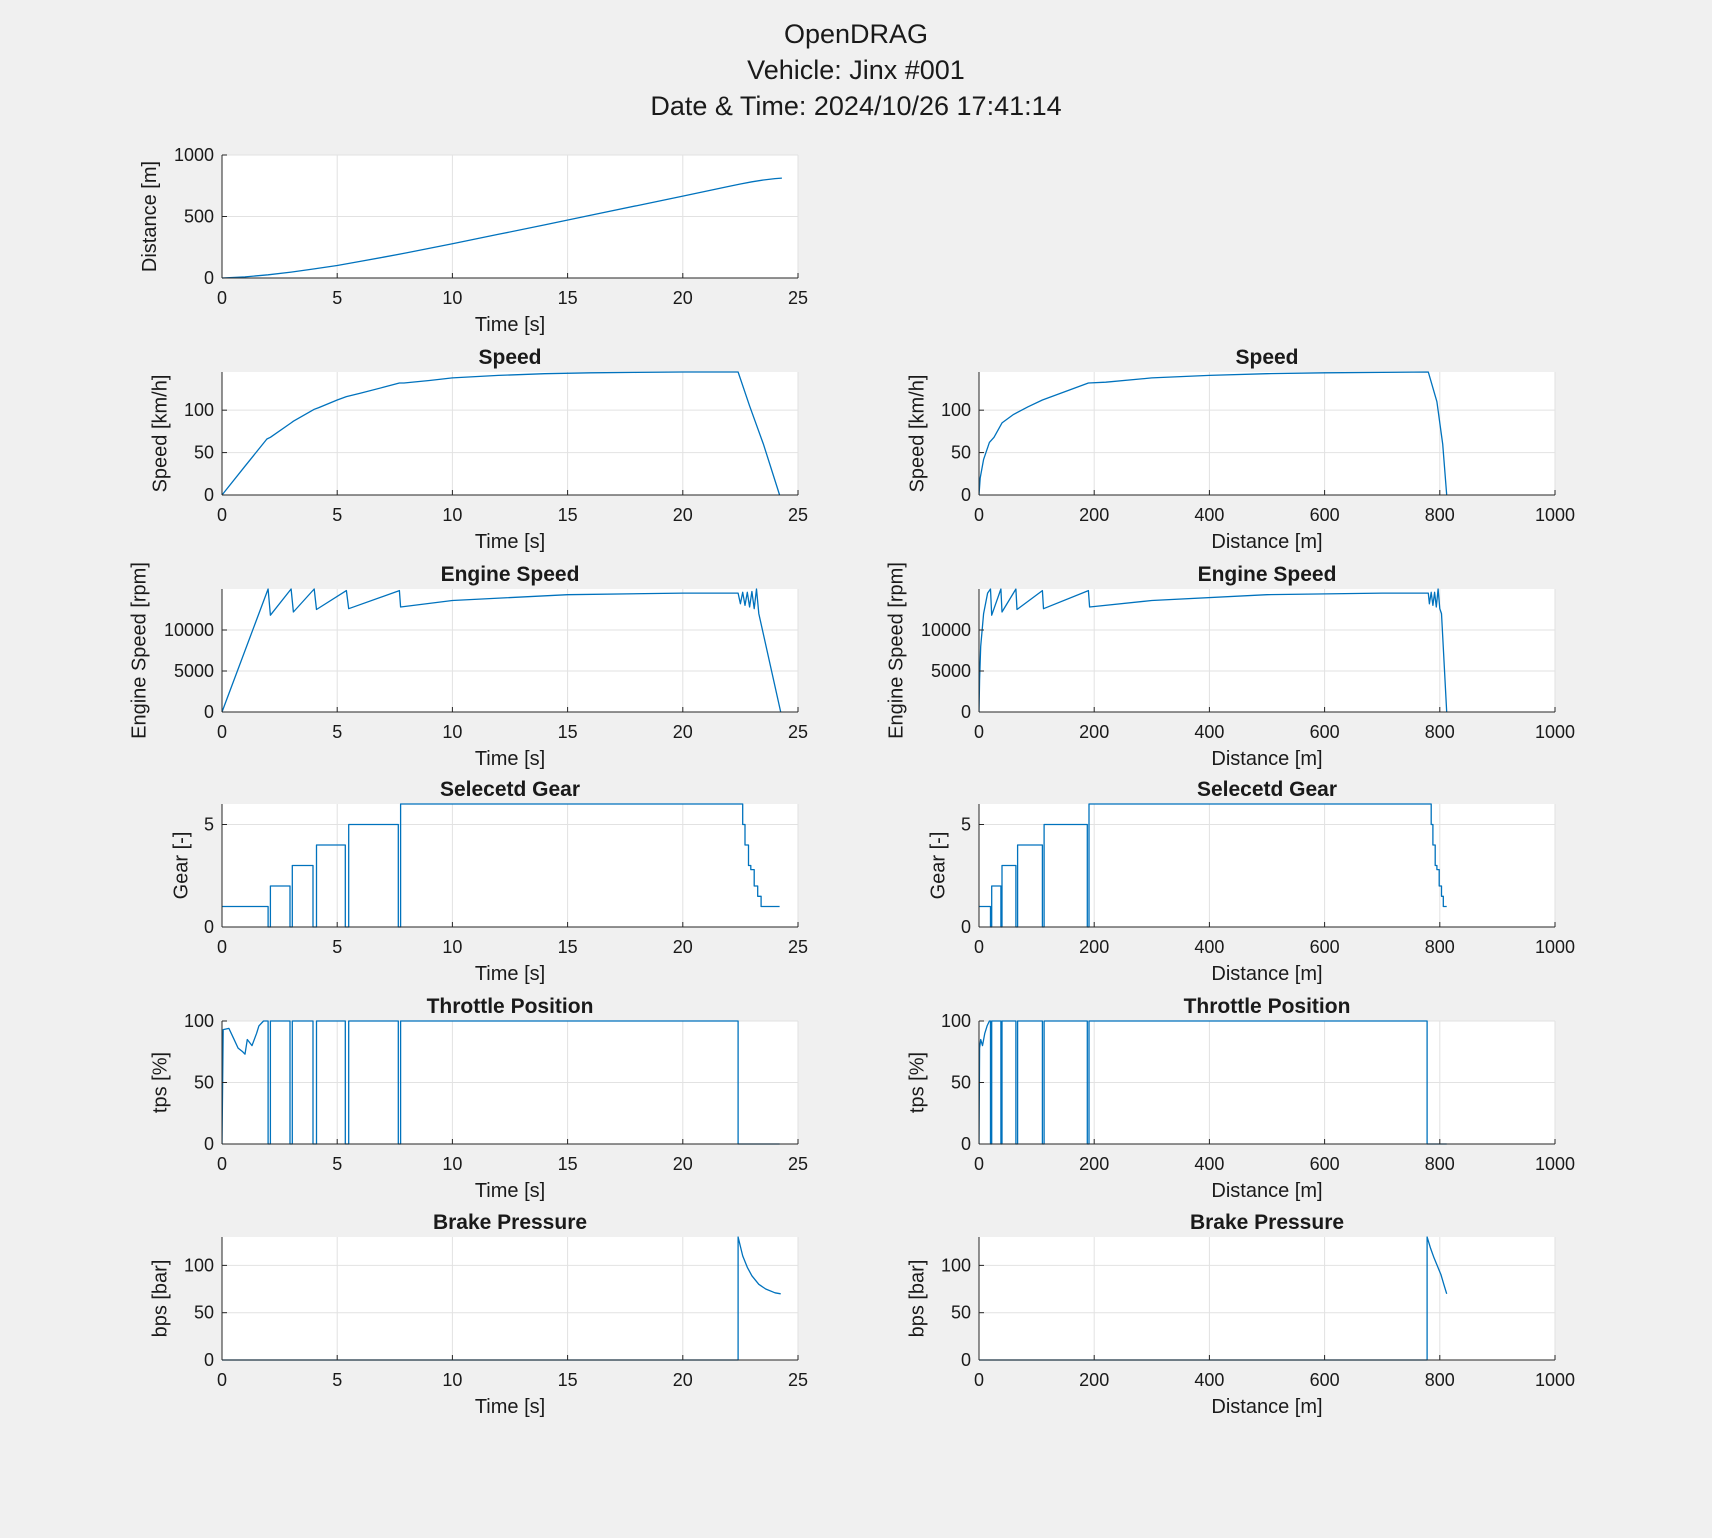  Describe the element at coordinates (918, 1299) in the screenshot. I see `y-axis-label: bps [bar]` at that location.